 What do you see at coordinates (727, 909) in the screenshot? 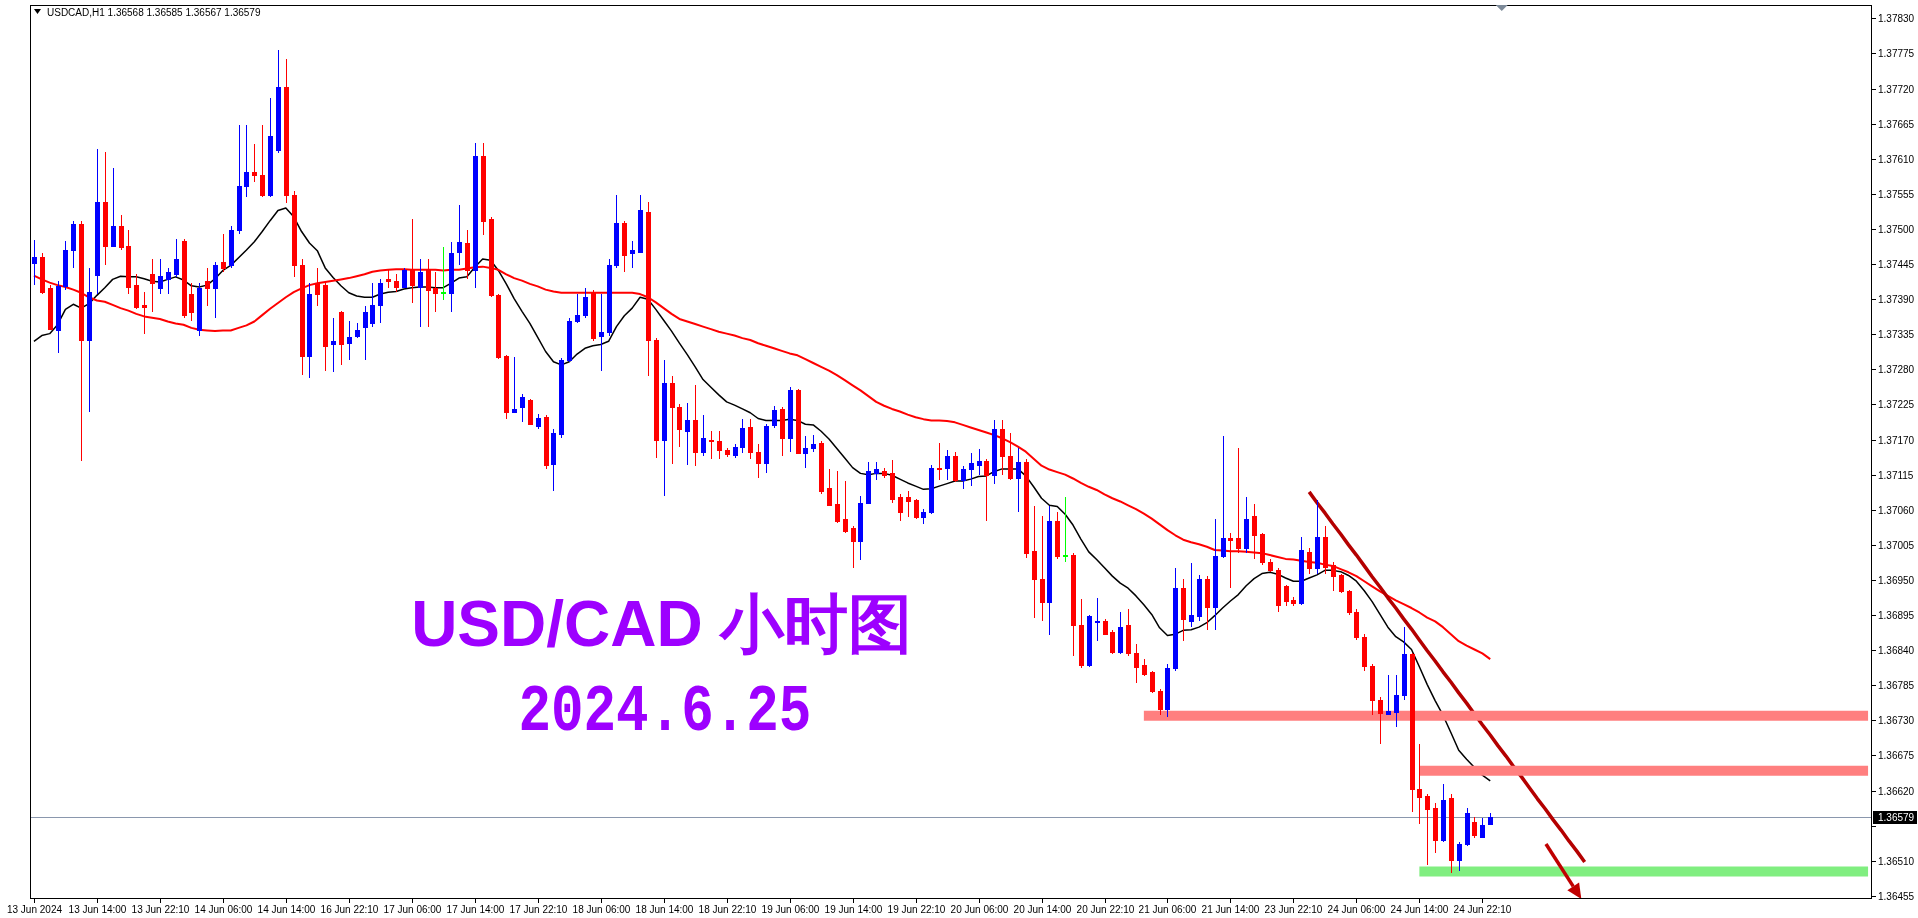
I see `x-tick-label: 18 Jun 22:10` at bounding box center [727, 909].